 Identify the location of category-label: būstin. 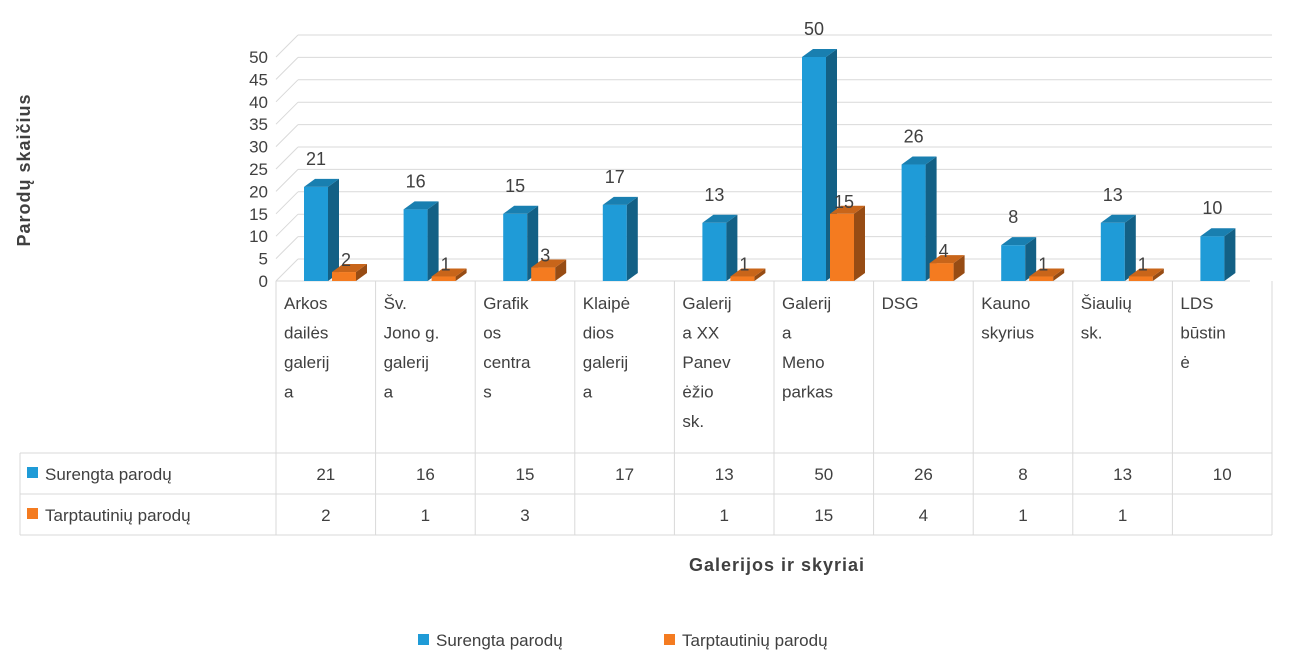
(1202, 333).